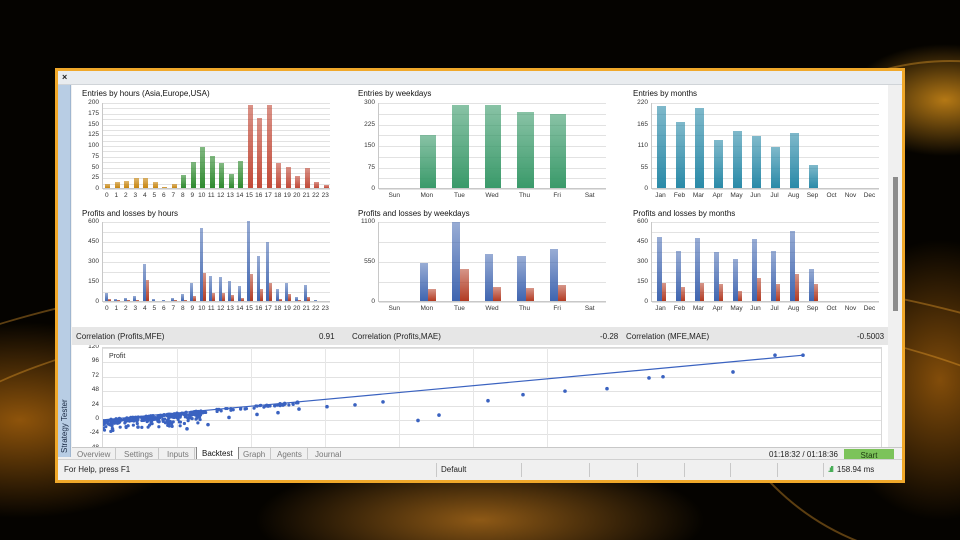  Describe the element at coordinates (480, 469) in the screenshot. I see `status-bar: For Help, press F1 Default .ıll 158.94 ms` at that location.